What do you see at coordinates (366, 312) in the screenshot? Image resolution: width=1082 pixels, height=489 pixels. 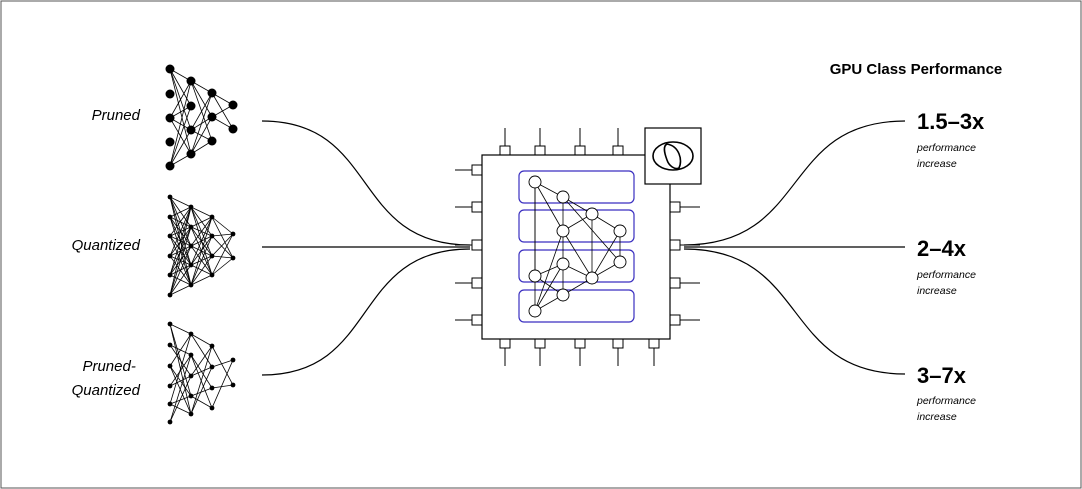 I see `connector-pruned-quantized` at bounding box center [366, 312].